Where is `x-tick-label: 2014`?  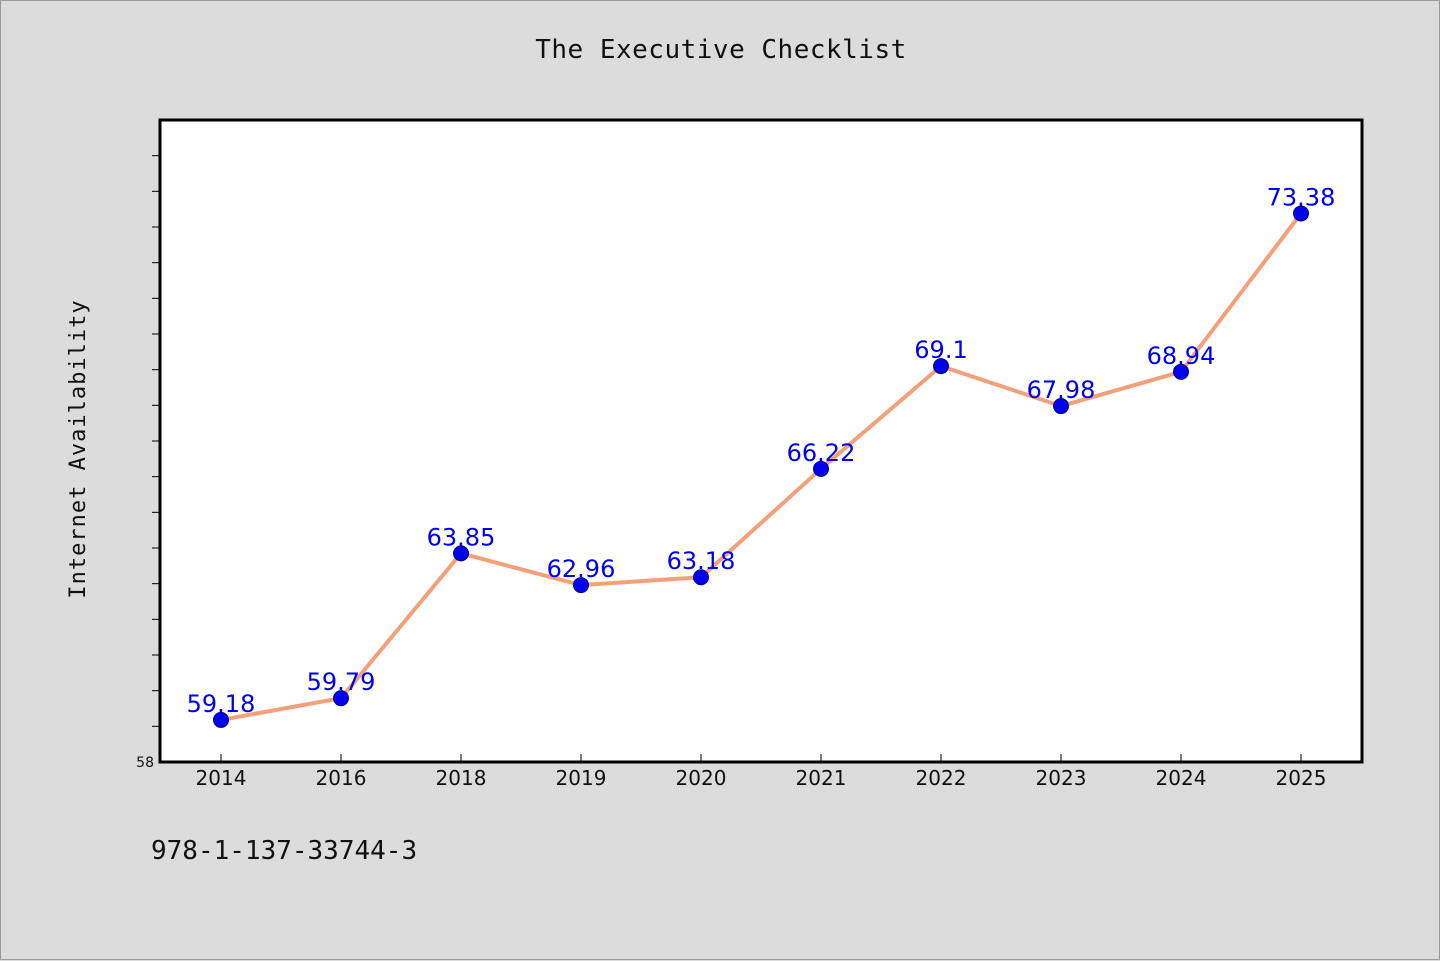
x-tick-label: 2014 is located at coordinates (221, 778).